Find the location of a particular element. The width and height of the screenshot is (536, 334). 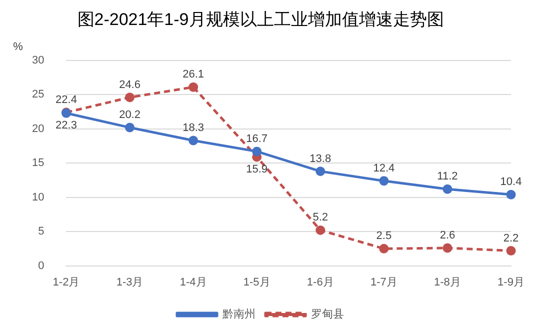

y-tick-label: 5 is located at coordinates (41, 232).